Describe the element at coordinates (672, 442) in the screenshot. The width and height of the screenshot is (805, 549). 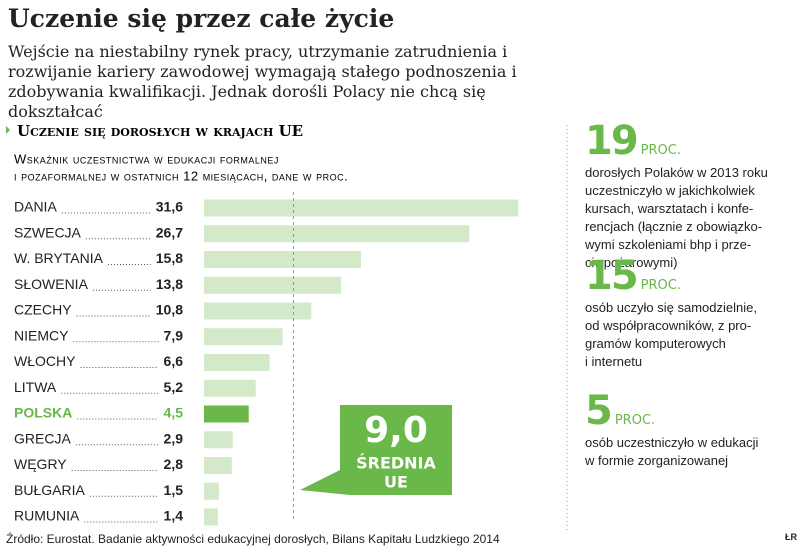
I see `stat-text: osób uczestniczyło w edukacji` at that location.